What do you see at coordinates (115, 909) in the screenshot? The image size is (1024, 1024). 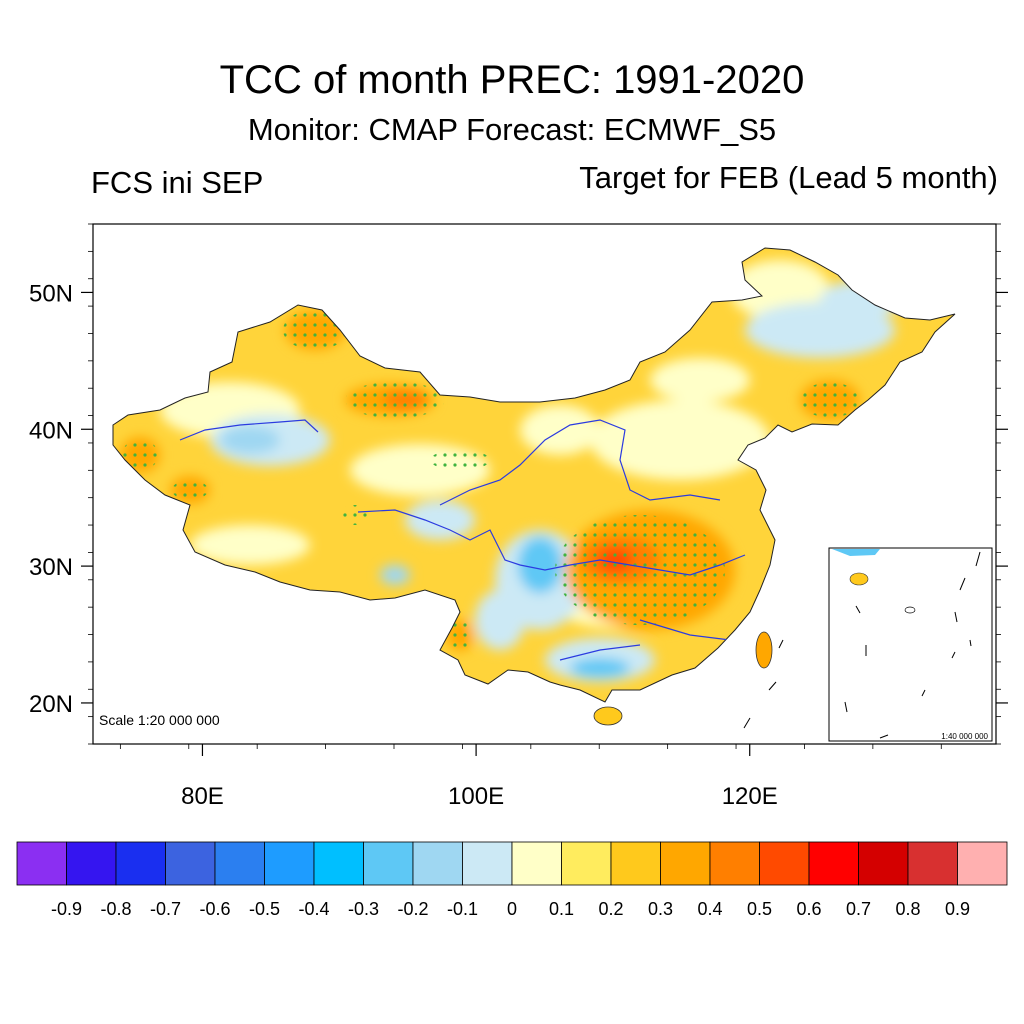 I see `colorbar-label: -0.8` at bounding box center [115, 909].